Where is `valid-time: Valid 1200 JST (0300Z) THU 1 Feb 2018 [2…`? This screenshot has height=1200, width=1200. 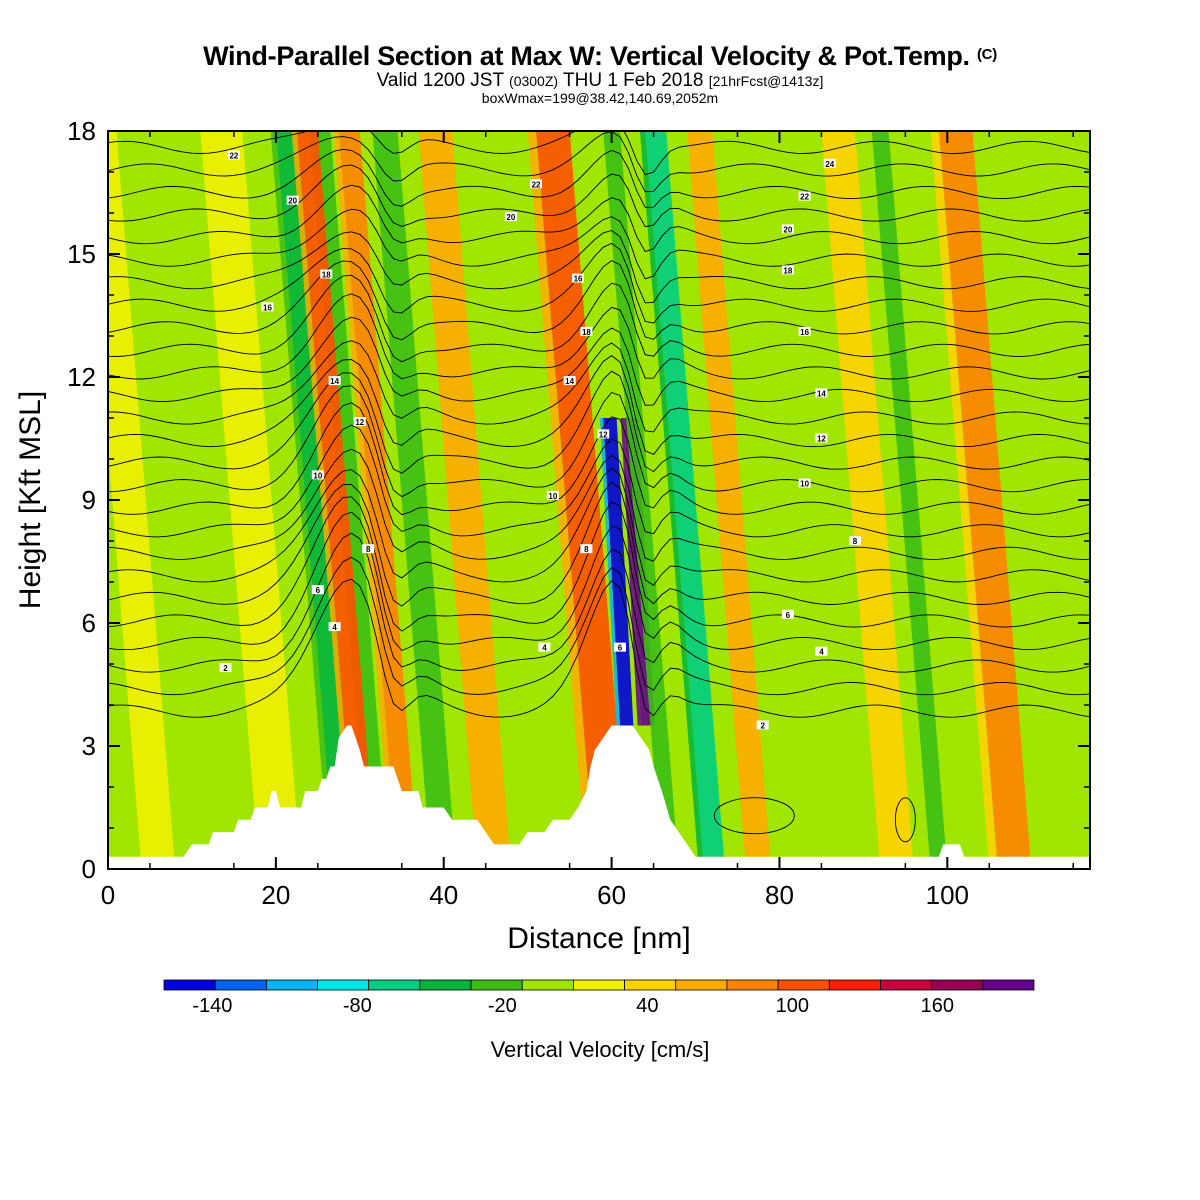
valid-time: Valid 1200 JST (0300Z) THU 1 Feb 2018 [2… is located at coordinates (600, 81).